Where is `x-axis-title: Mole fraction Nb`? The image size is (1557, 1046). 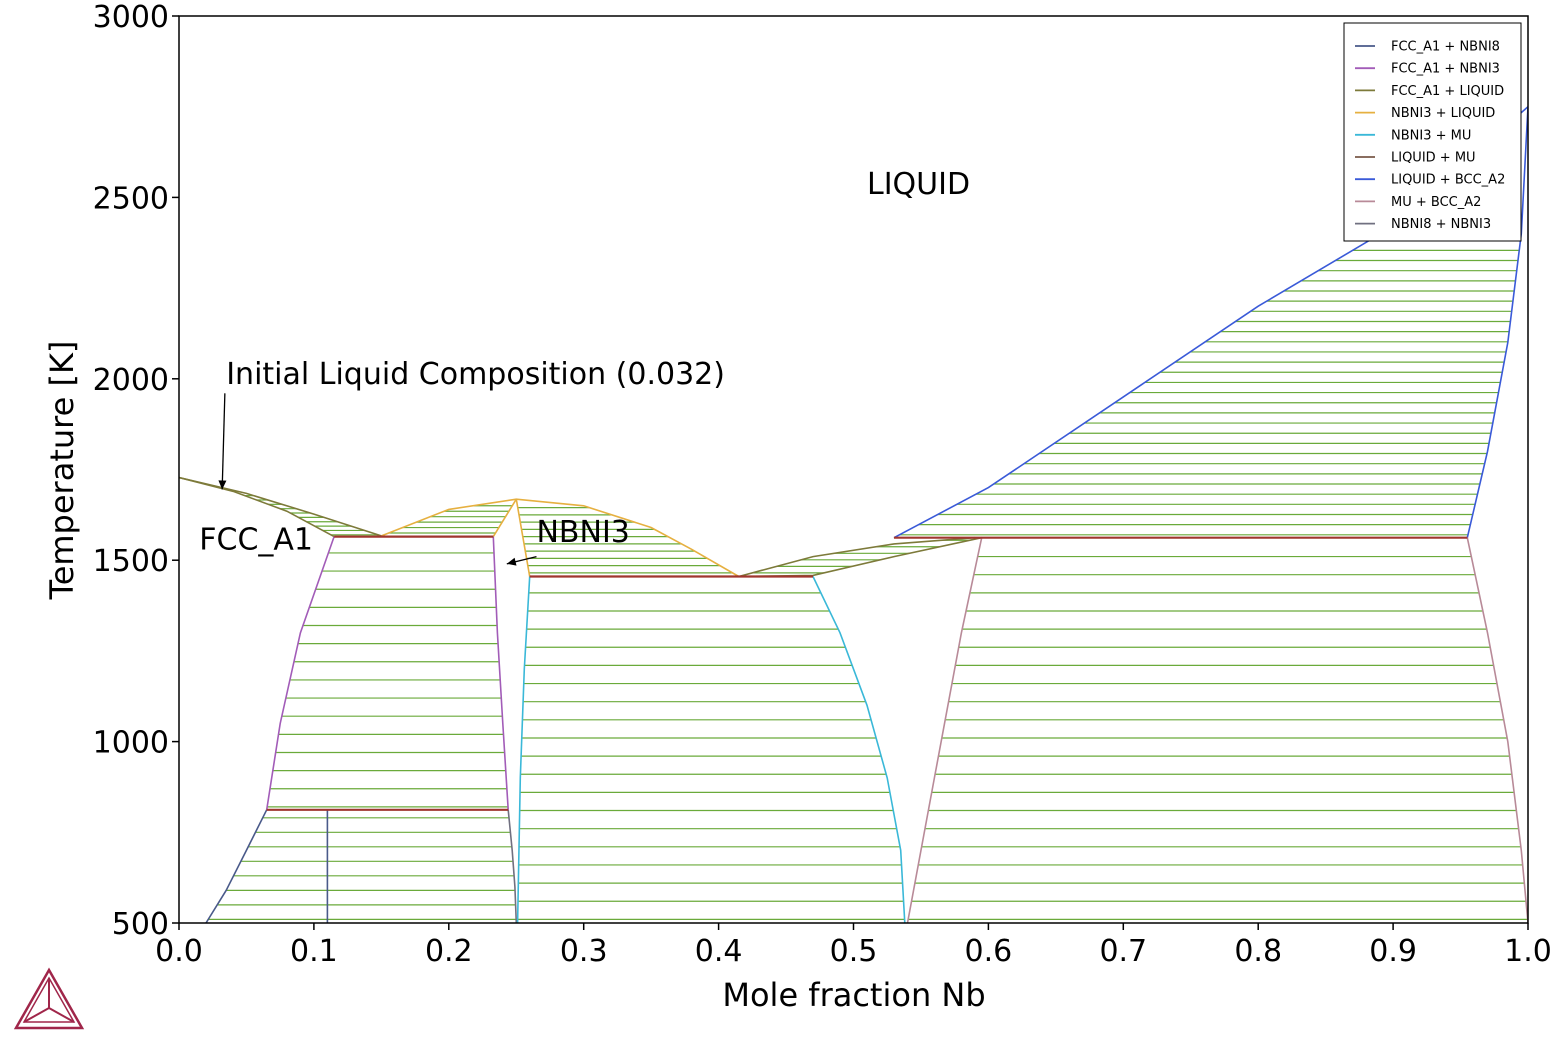 x-axis-title: Mole fraction Nb is located at coordinates (853, 995).